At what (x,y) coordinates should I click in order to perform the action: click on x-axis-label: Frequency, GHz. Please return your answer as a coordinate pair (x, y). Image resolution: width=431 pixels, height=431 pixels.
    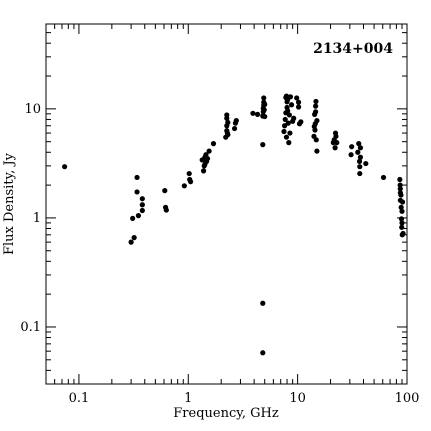
    Looking at the image, I should click on (226, 413).